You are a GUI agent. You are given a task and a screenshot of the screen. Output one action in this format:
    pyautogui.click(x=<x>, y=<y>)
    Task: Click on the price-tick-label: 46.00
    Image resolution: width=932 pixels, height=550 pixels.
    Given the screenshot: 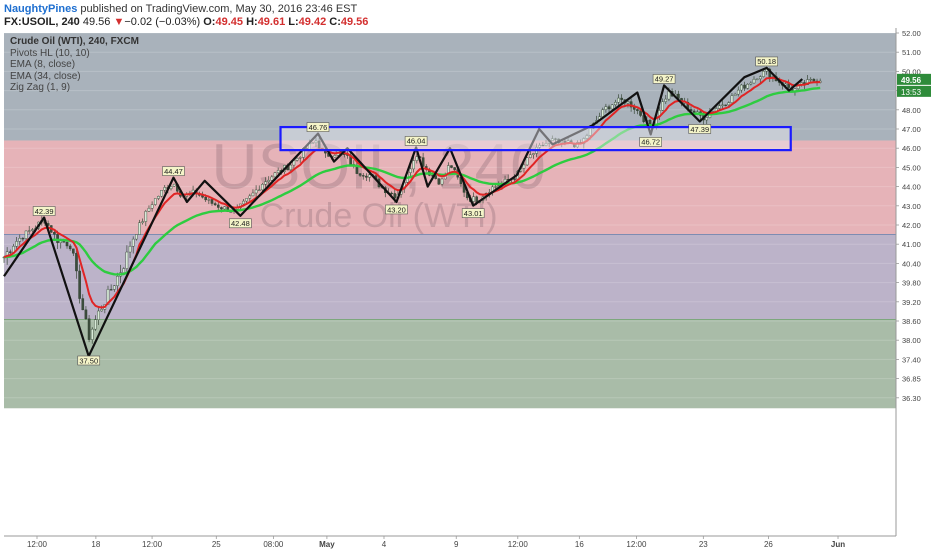 What is the action you would take?
    pyautogui.click(x=911, y=148)
    